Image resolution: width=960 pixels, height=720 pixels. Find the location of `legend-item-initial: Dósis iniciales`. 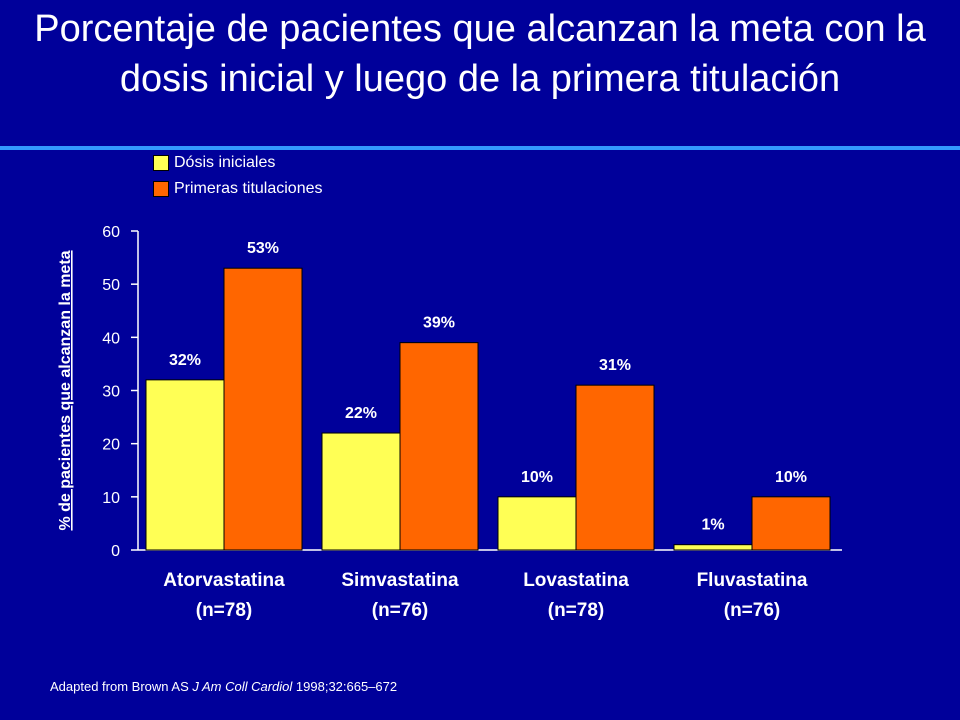

legend-item-initial: Dósis iniciales is located at coordinates (238, 163).